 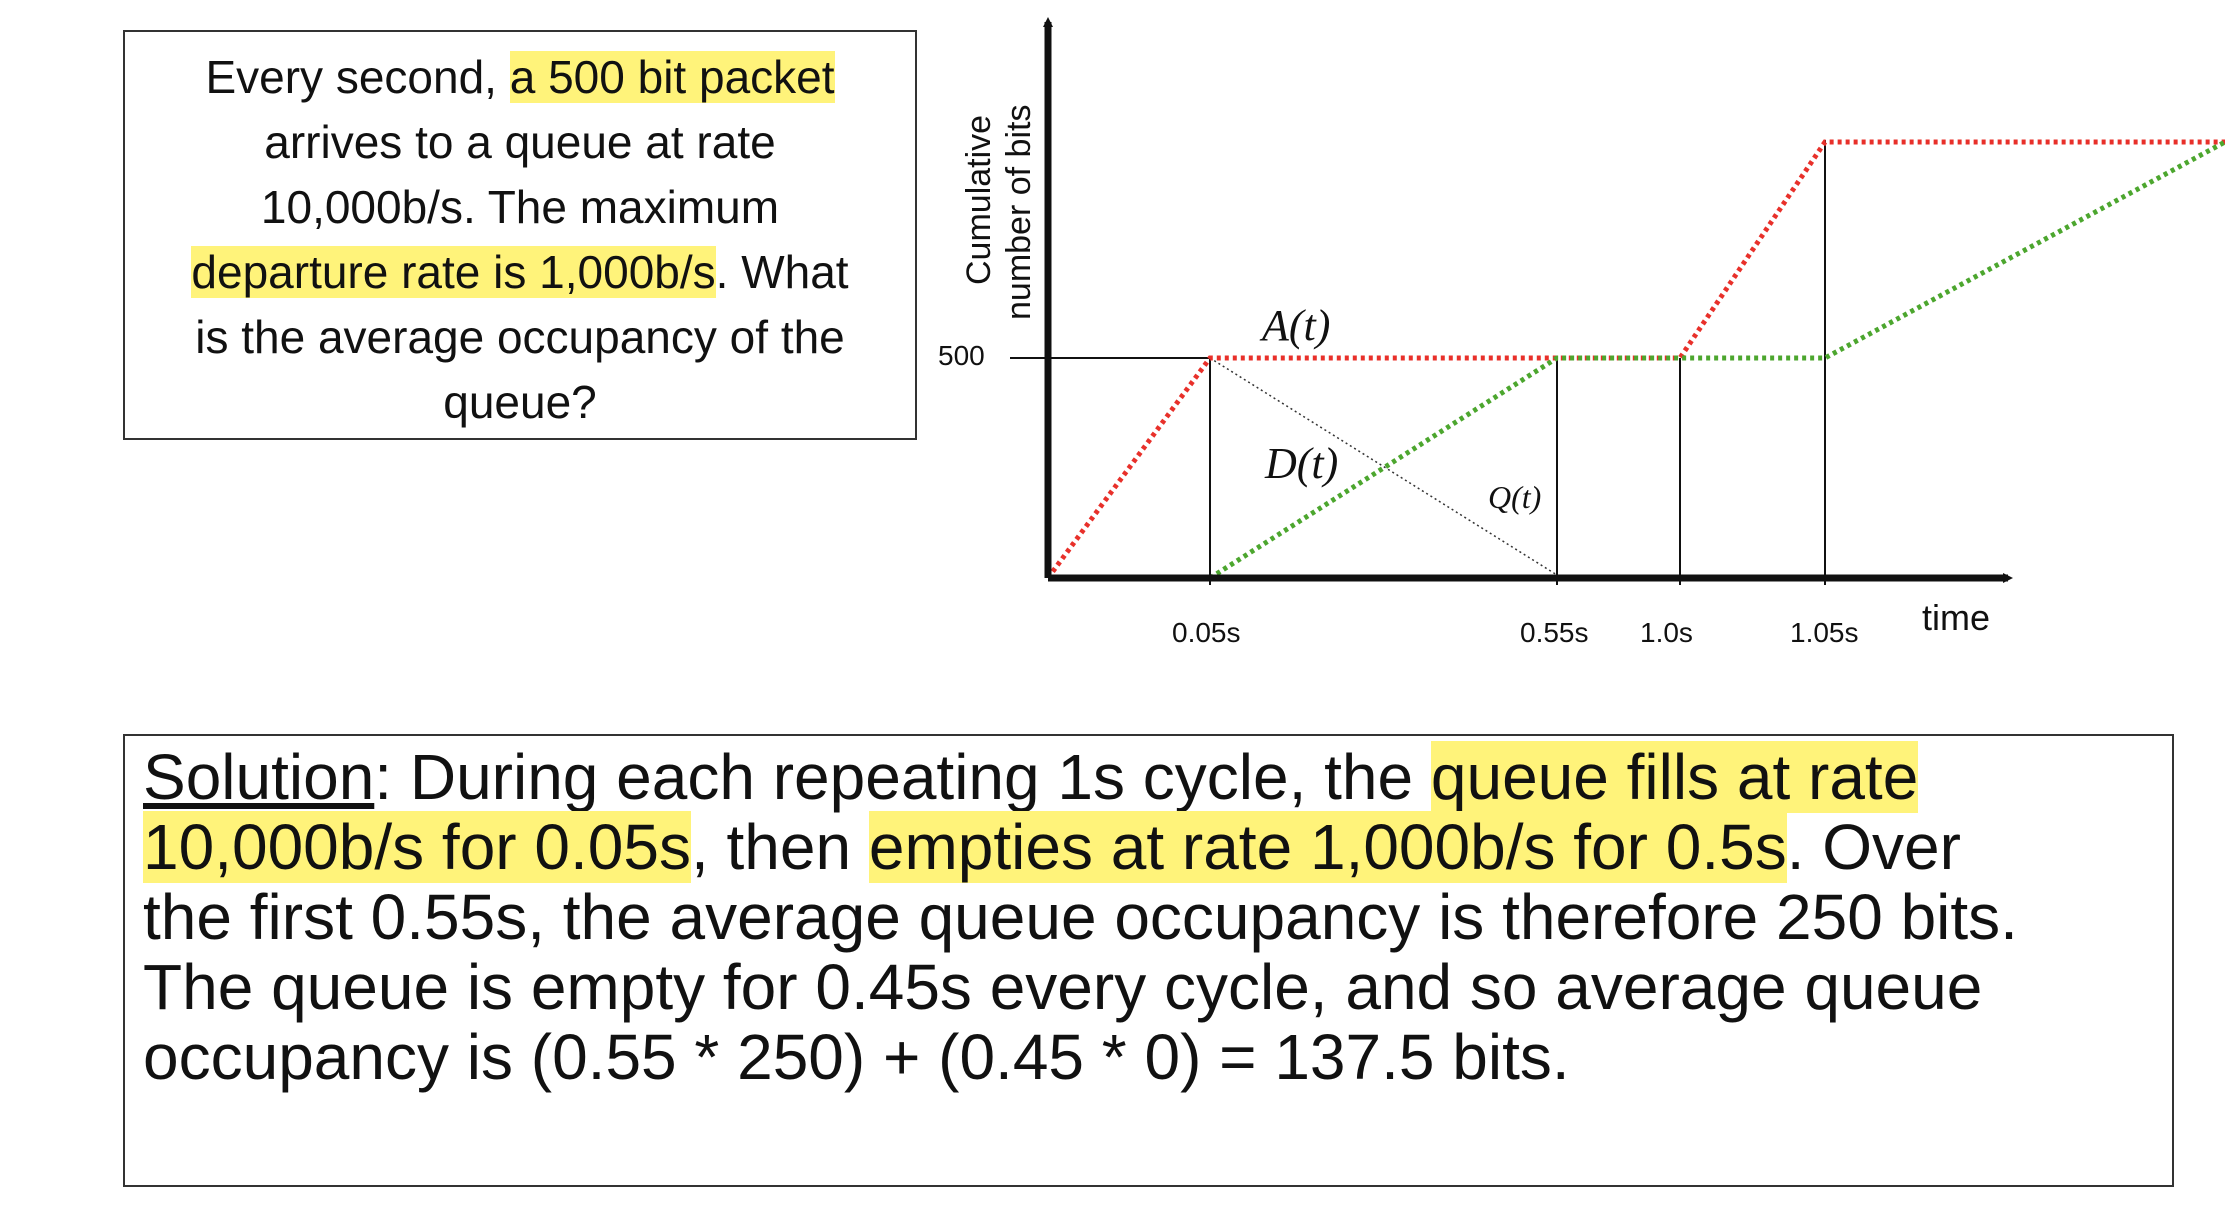 I want to click on problem-line-4: departure rate is 1,000b/s. What, so click(x=520, y=272).